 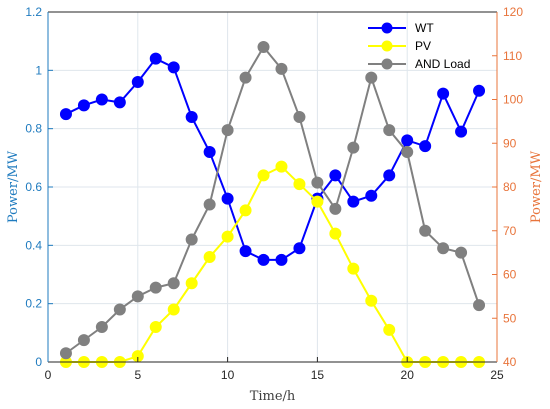 What do you see at coordinates (512, 56) in the screenshot?
I see `y-right-tick-label: 110` at bounding box center [512, 56].